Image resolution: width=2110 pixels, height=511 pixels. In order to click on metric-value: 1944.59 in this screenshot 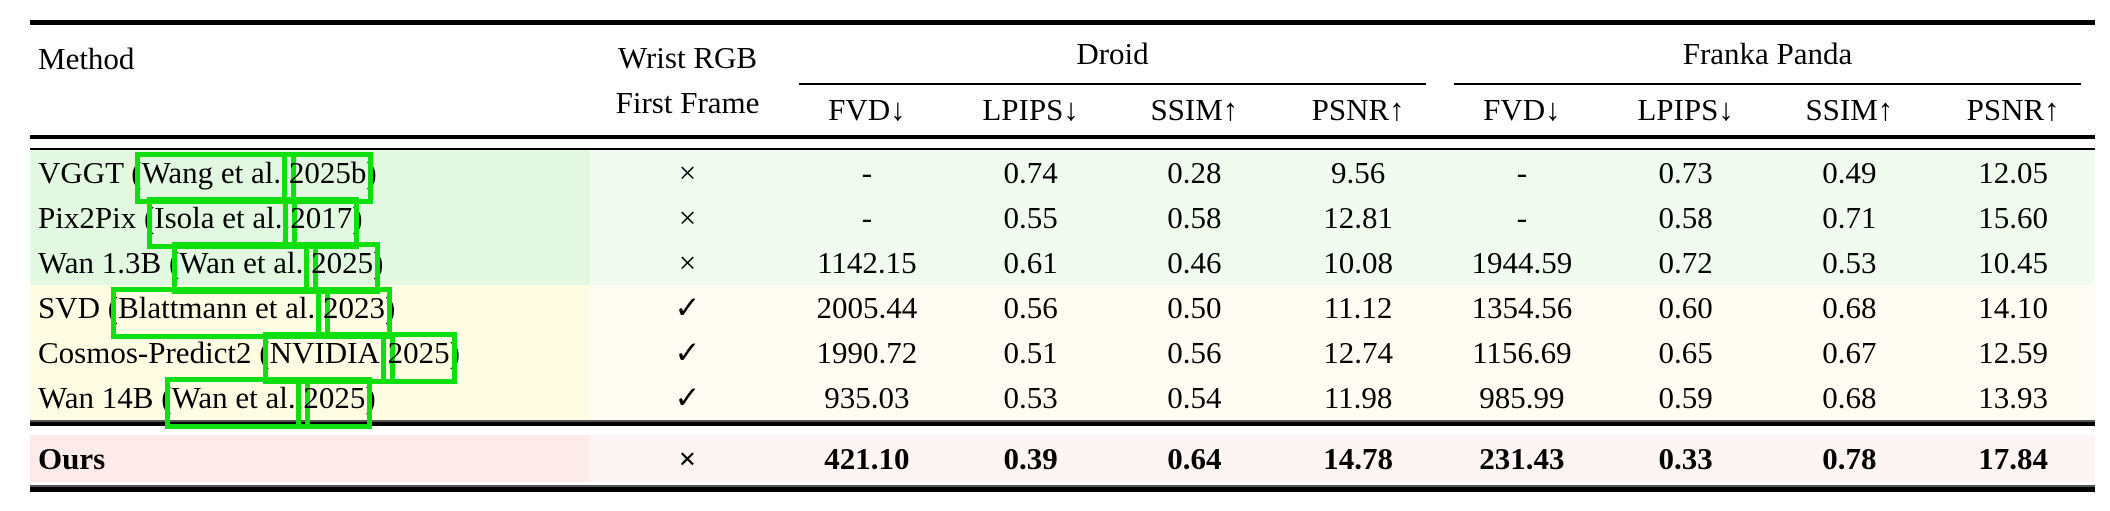, I will do `click(1522, 262)`.